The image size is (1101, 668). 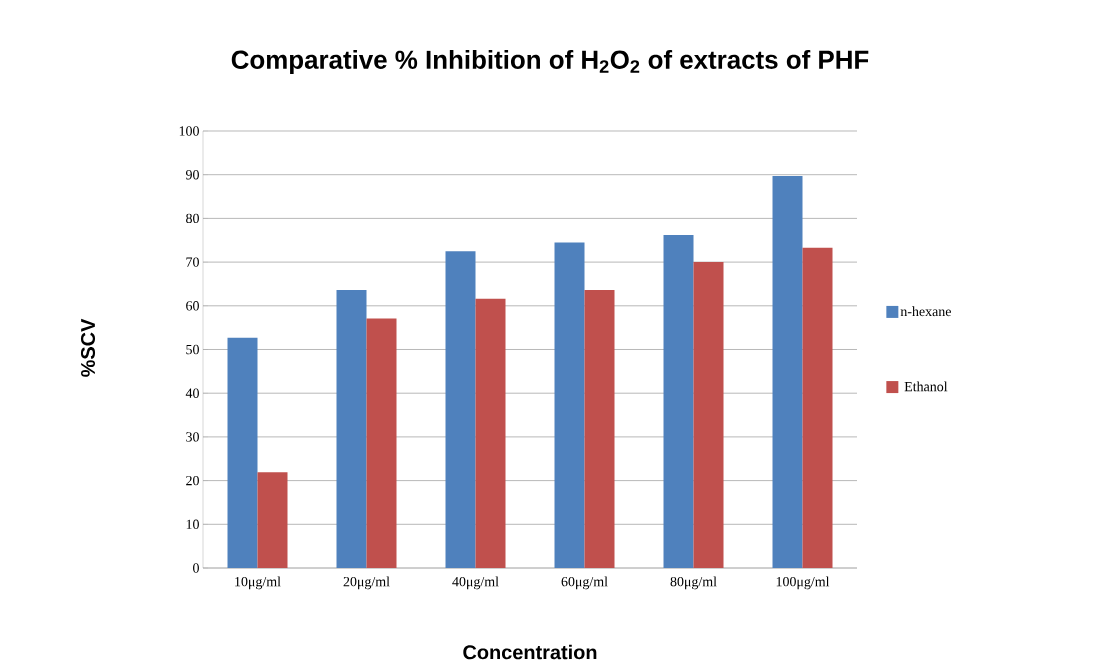 What do you see at coordinates (192, 393) in the screenshot?
I see `y-tick-label: 40` at bounding box center [192, 393].